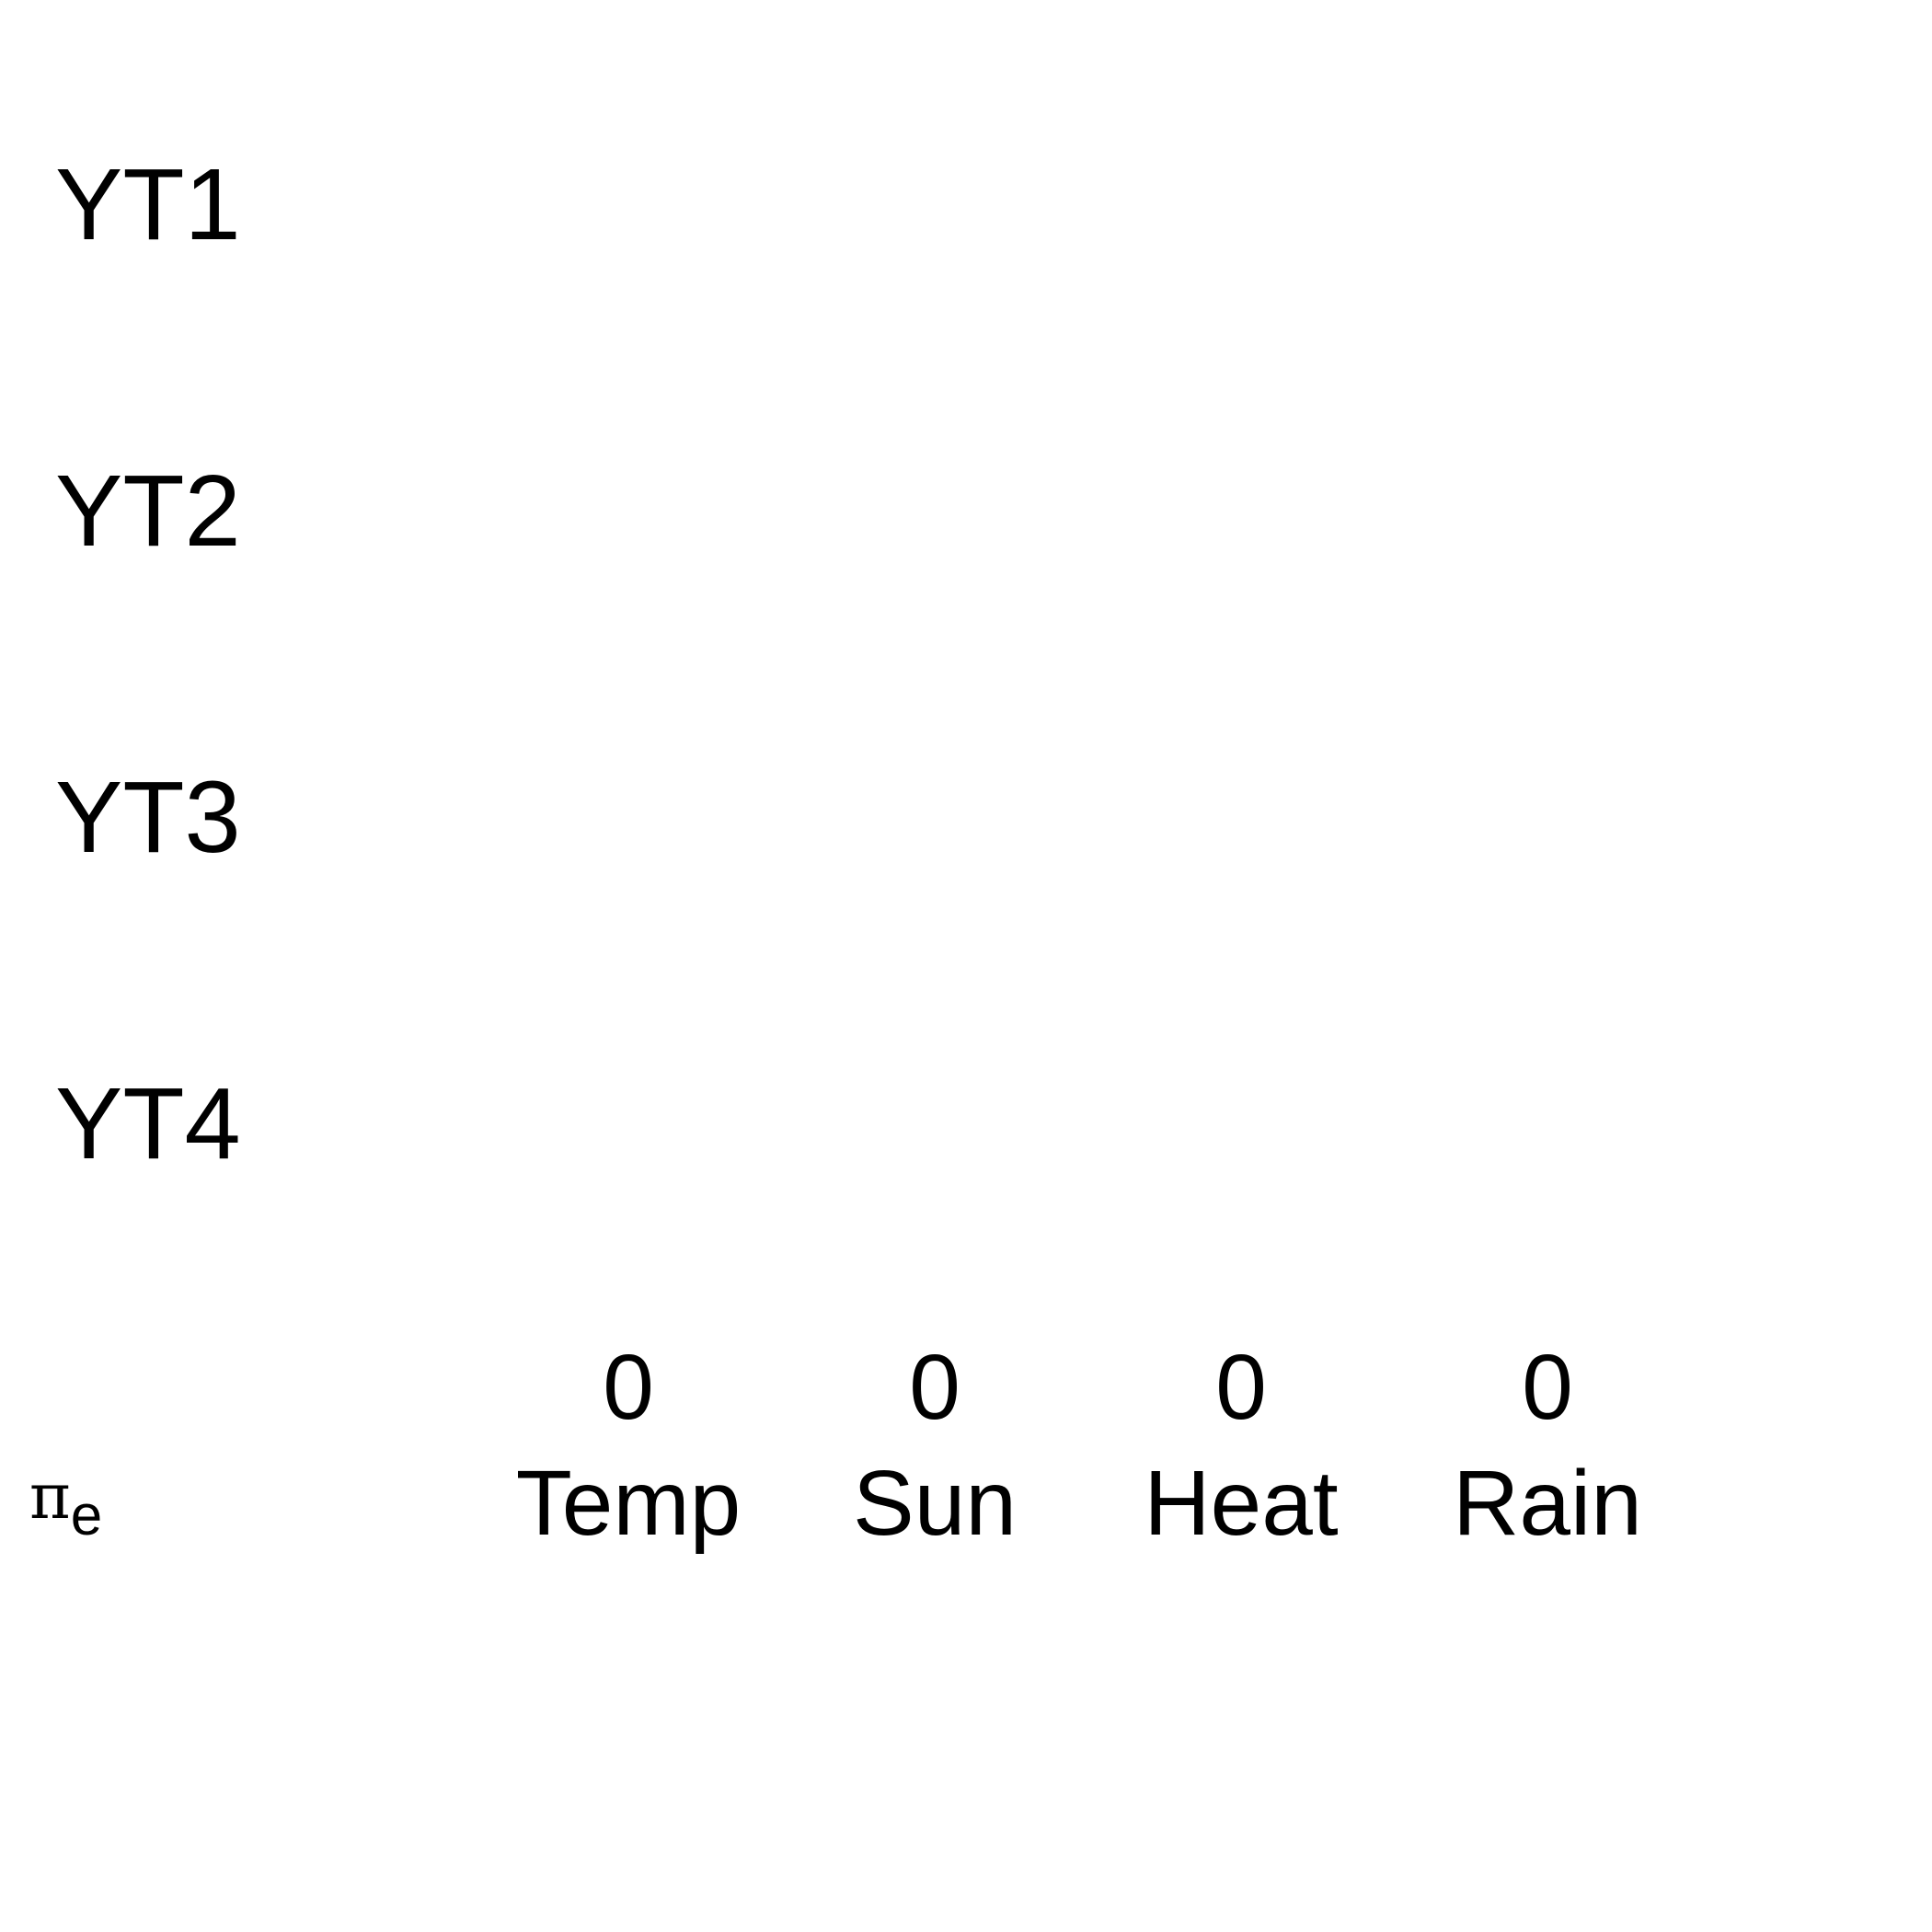 The height and width of the screenshot is (1932, 1932). I want to click on value-sun: 0, so click(934, 1387).